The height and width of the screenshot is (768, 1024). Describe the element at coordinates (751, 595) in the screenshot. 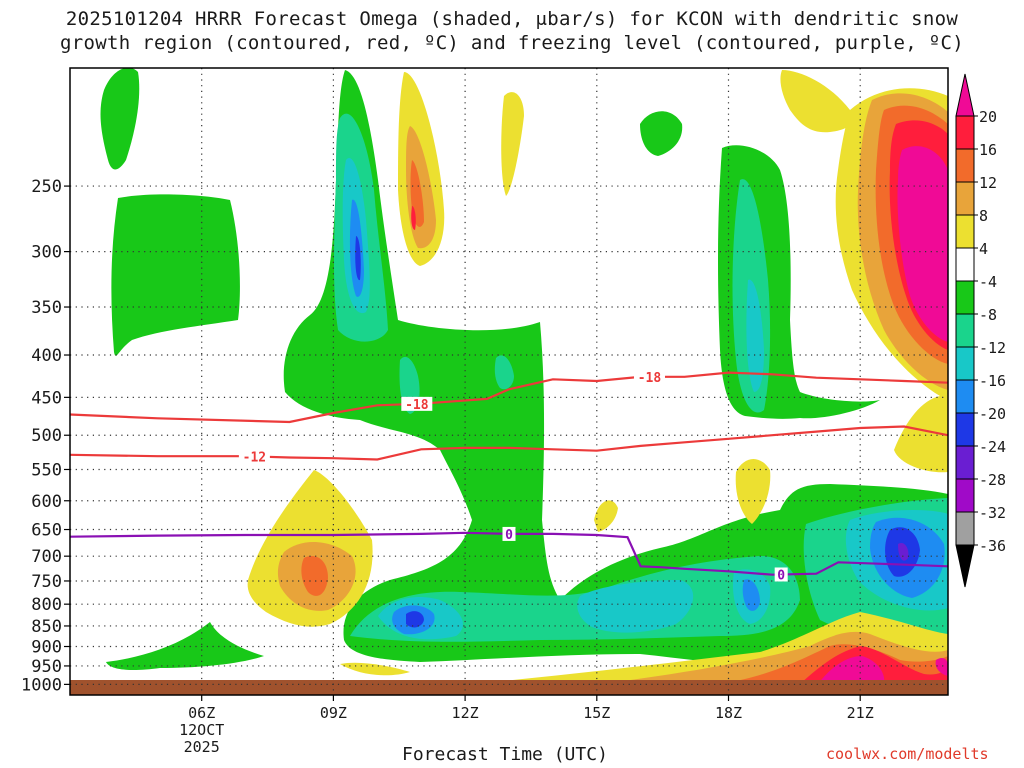

I see `omega-region-blue` at that location.